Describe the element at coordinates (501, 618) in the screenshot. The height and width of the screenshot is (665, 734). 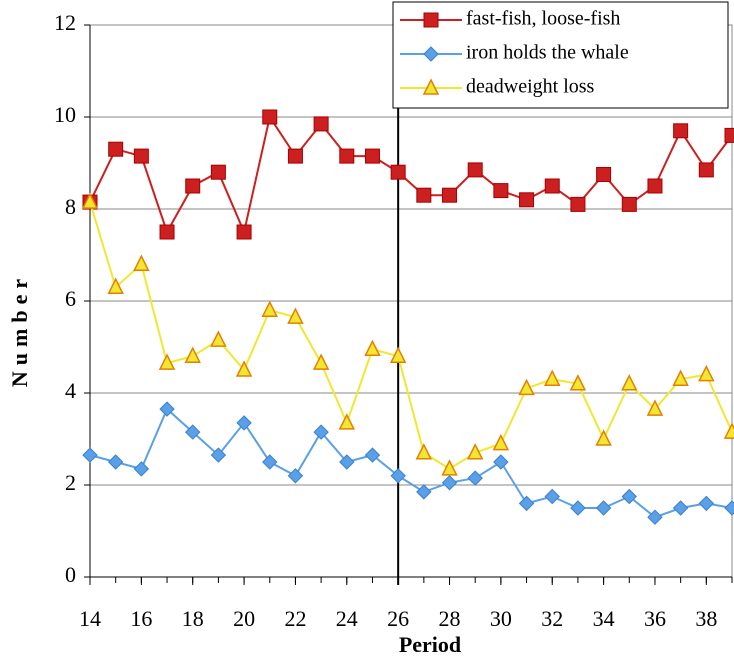
I see `x-tick-label: 30` at that location.